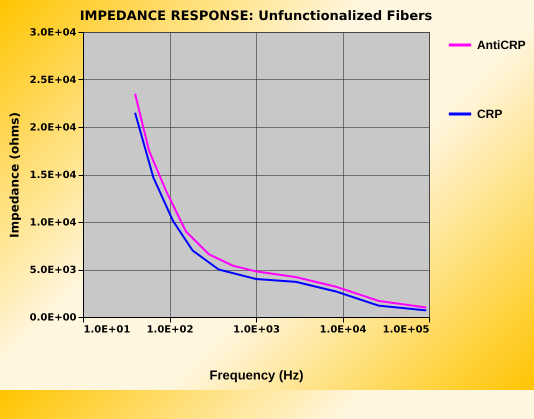 The image size is (534, 419). What do you see at coordinates (107, 330) in the screenshot?
I see `x-tick-label: 1.0E+01` at bounding box center [107, 330].